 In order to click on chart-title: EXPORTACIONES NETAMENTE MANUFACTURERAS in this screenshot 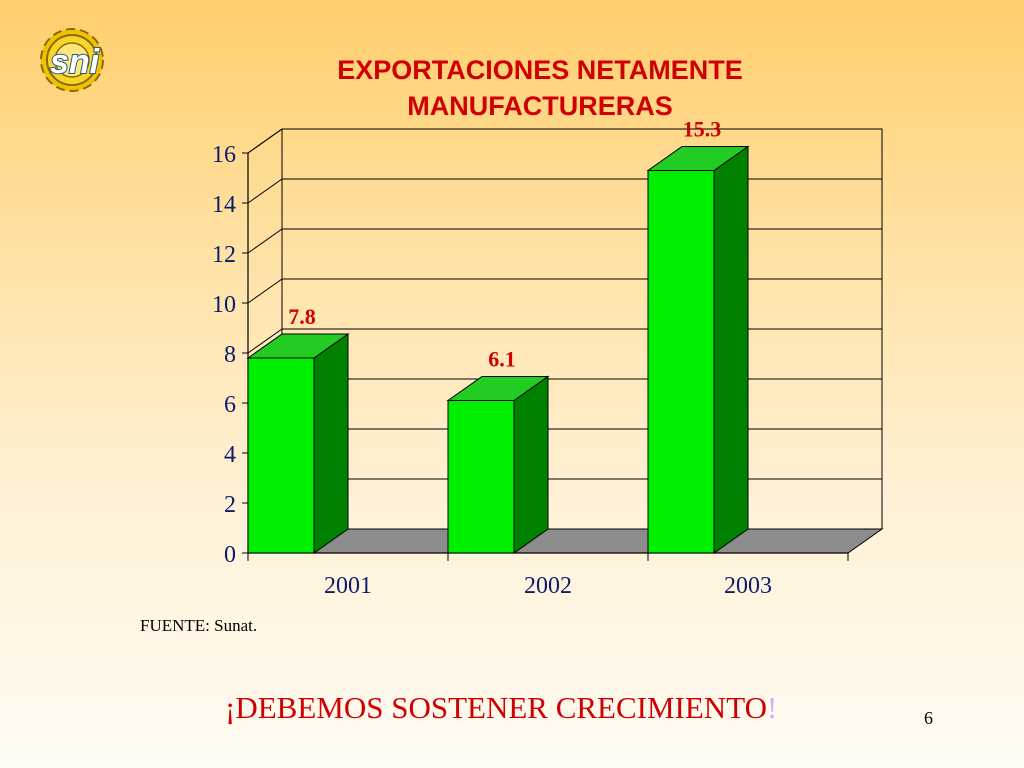, I will do `click(540, 88)`.